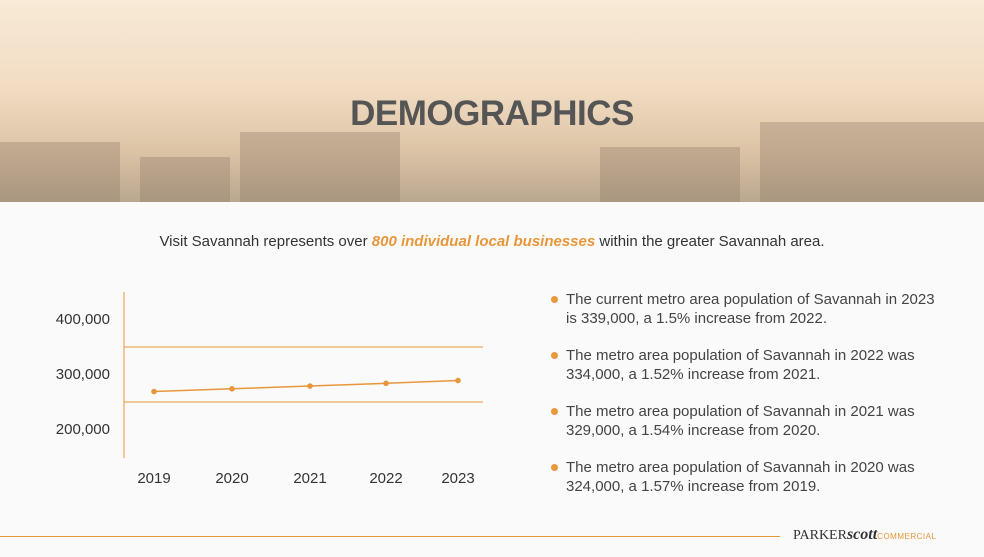 The height and width of the screenshot is (557, 984). I want to click on x-tick-label: 2023, so click(457, 478).